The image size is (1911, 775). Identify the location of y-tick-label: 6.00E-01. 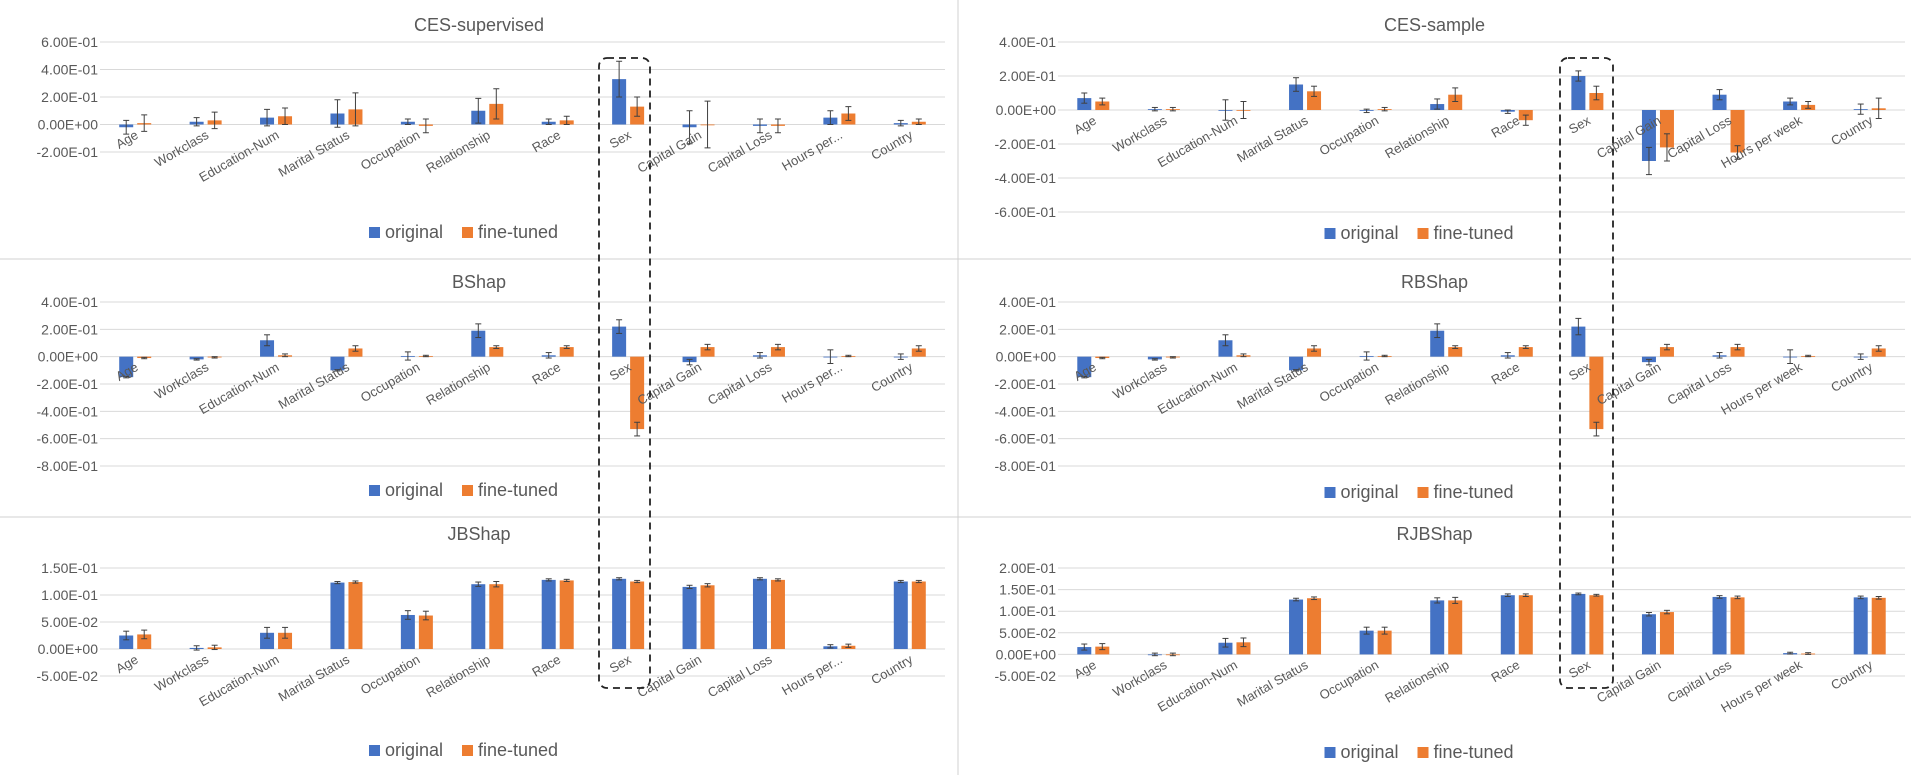
(69, 42).